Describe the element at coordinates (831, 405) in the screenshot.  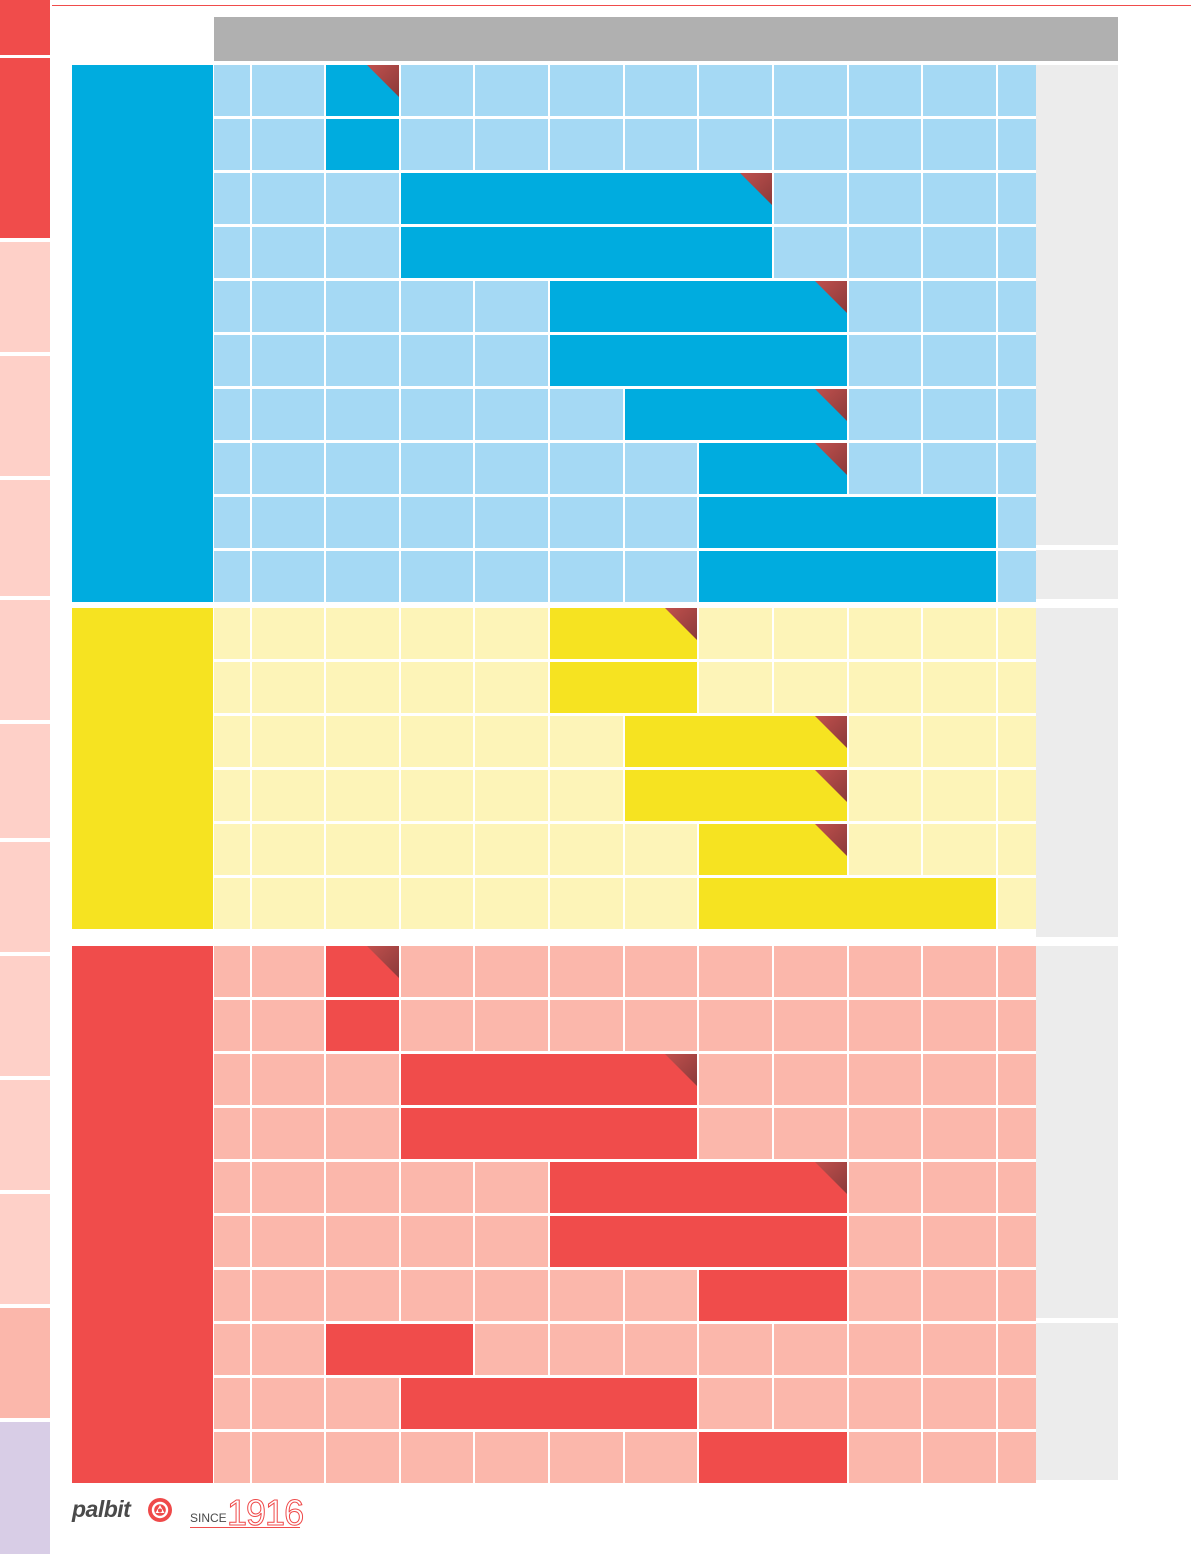
I see `corner-marker-icon` at that location.